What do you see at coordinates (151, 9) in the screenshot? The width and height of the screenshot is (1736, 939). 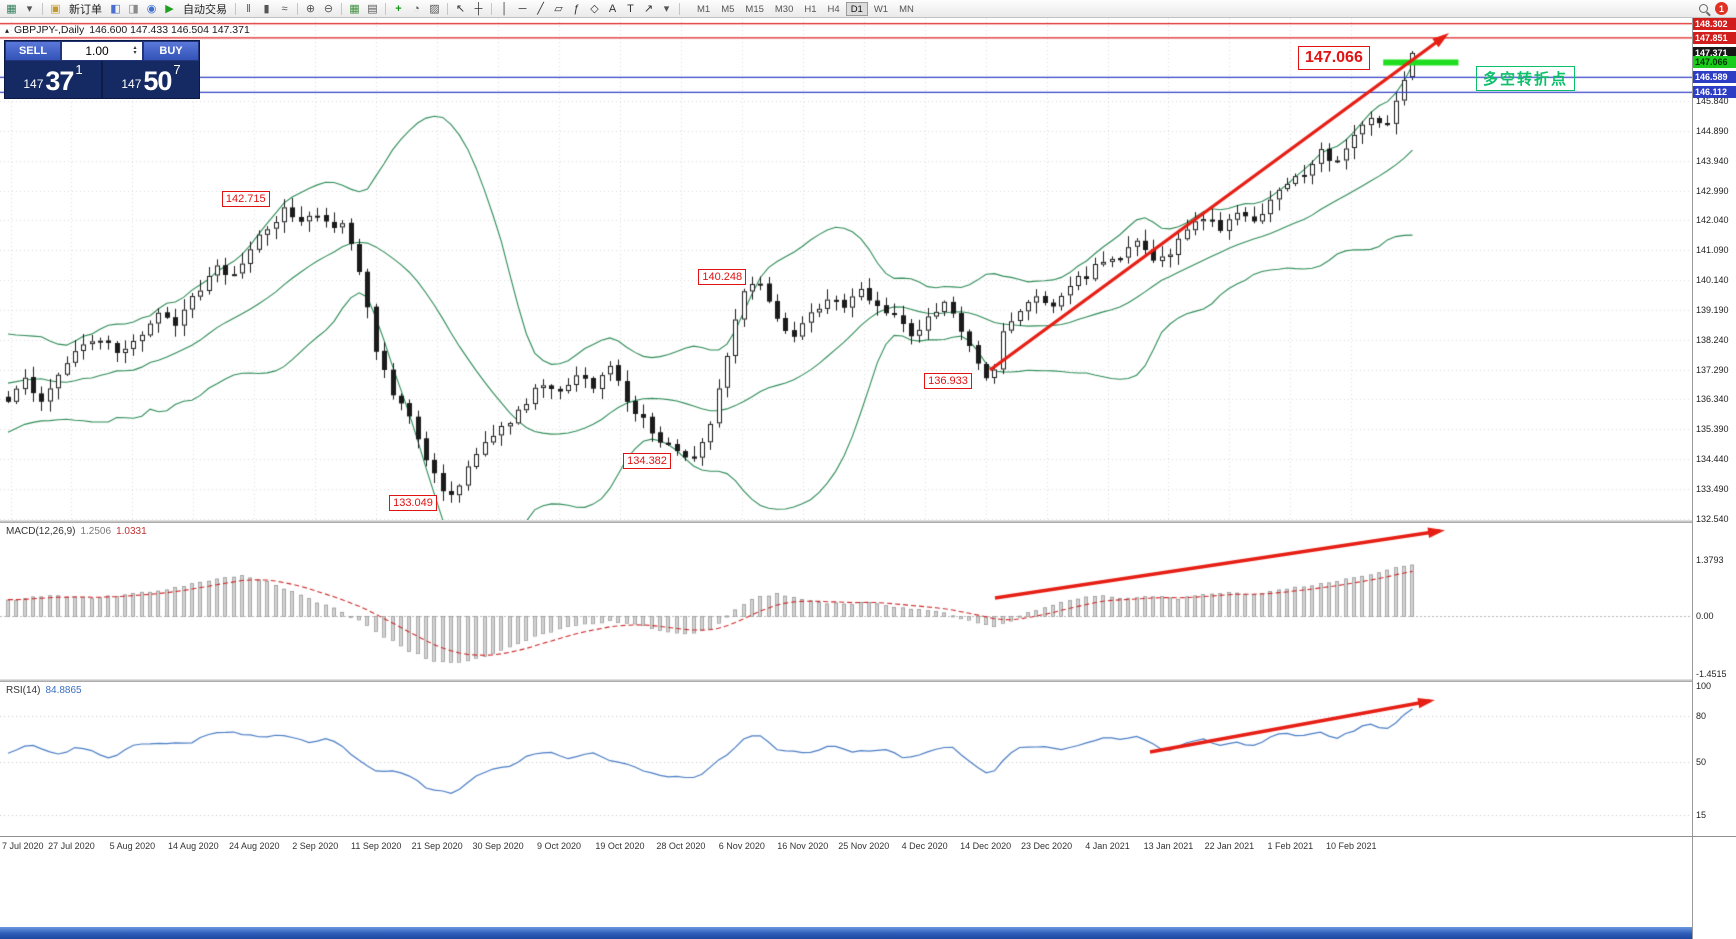 I see `navigator-icon: ◉` at bounding box center [151, 9].